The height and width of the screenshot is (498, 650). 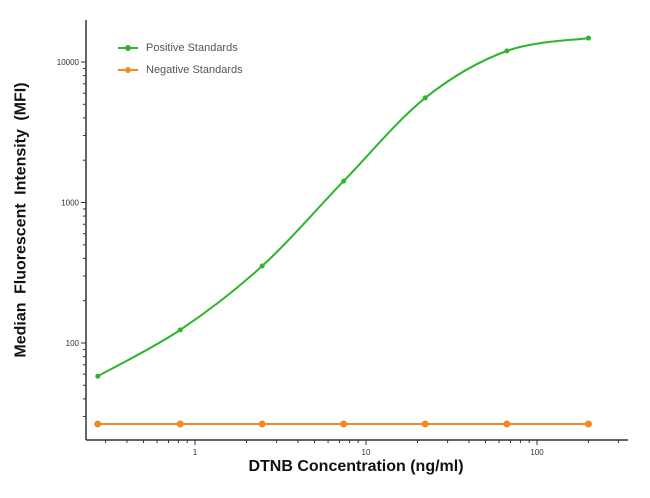 What do you see at coordinates (180, 48) in the screenshot?
I see `legend-item-positive: Positive Standards` at bounding box center [180, 48].